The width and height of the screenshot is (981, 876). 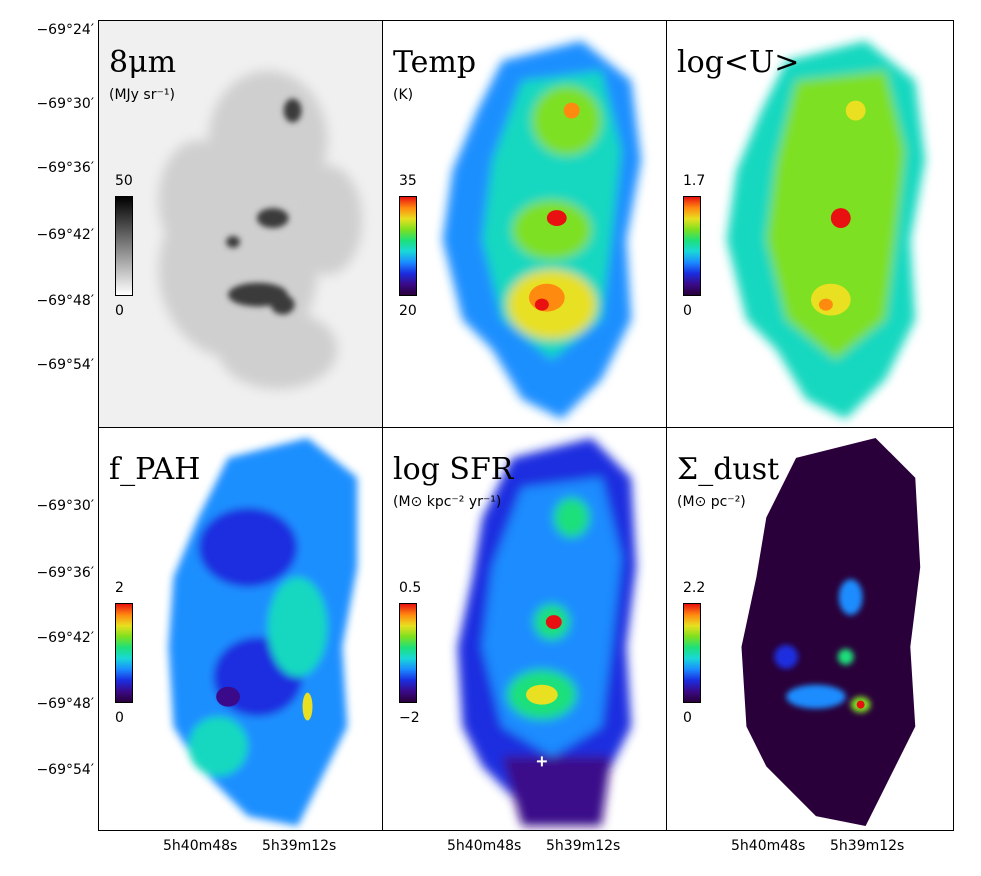 I want to click on colorbar-max: 2.2, so click(x=694, y=588).